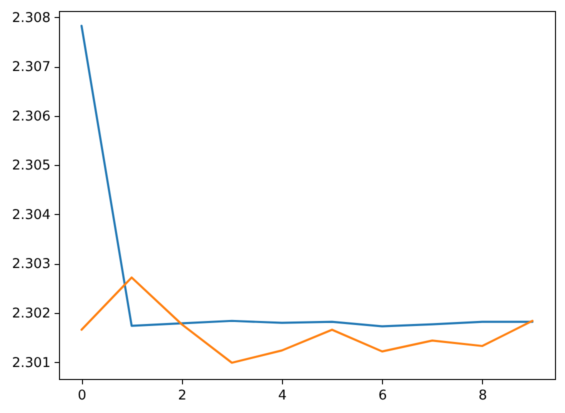 This screenshot has height=413, width=565. Describe the element at coordinates (382, 395) in the screenshot. I see `x-tick-label: 6` at that location.